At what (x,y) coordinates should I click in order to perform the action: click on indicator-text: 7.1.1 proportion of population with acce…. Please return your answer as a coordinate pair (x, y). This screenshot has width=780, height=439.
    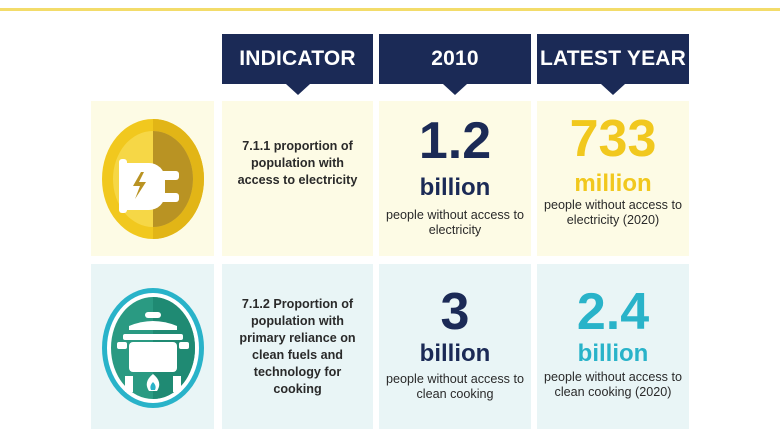
    Looking at the image, I should click on (297, 163).